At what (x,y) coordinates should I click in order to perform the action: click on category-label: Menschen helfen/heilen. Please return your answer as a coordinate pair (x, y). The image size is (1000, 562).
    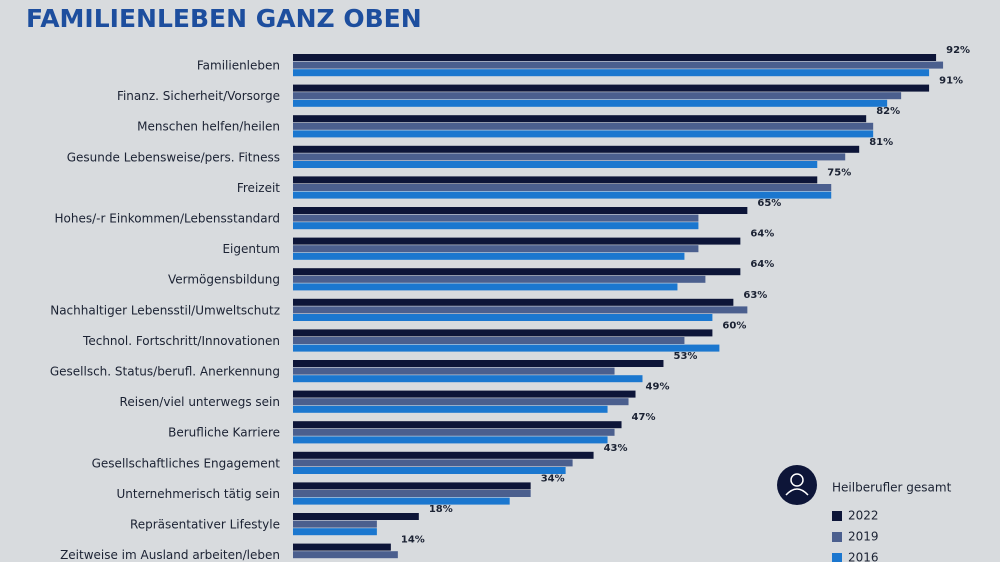
    Looking at the image, I should click on (208, 127).